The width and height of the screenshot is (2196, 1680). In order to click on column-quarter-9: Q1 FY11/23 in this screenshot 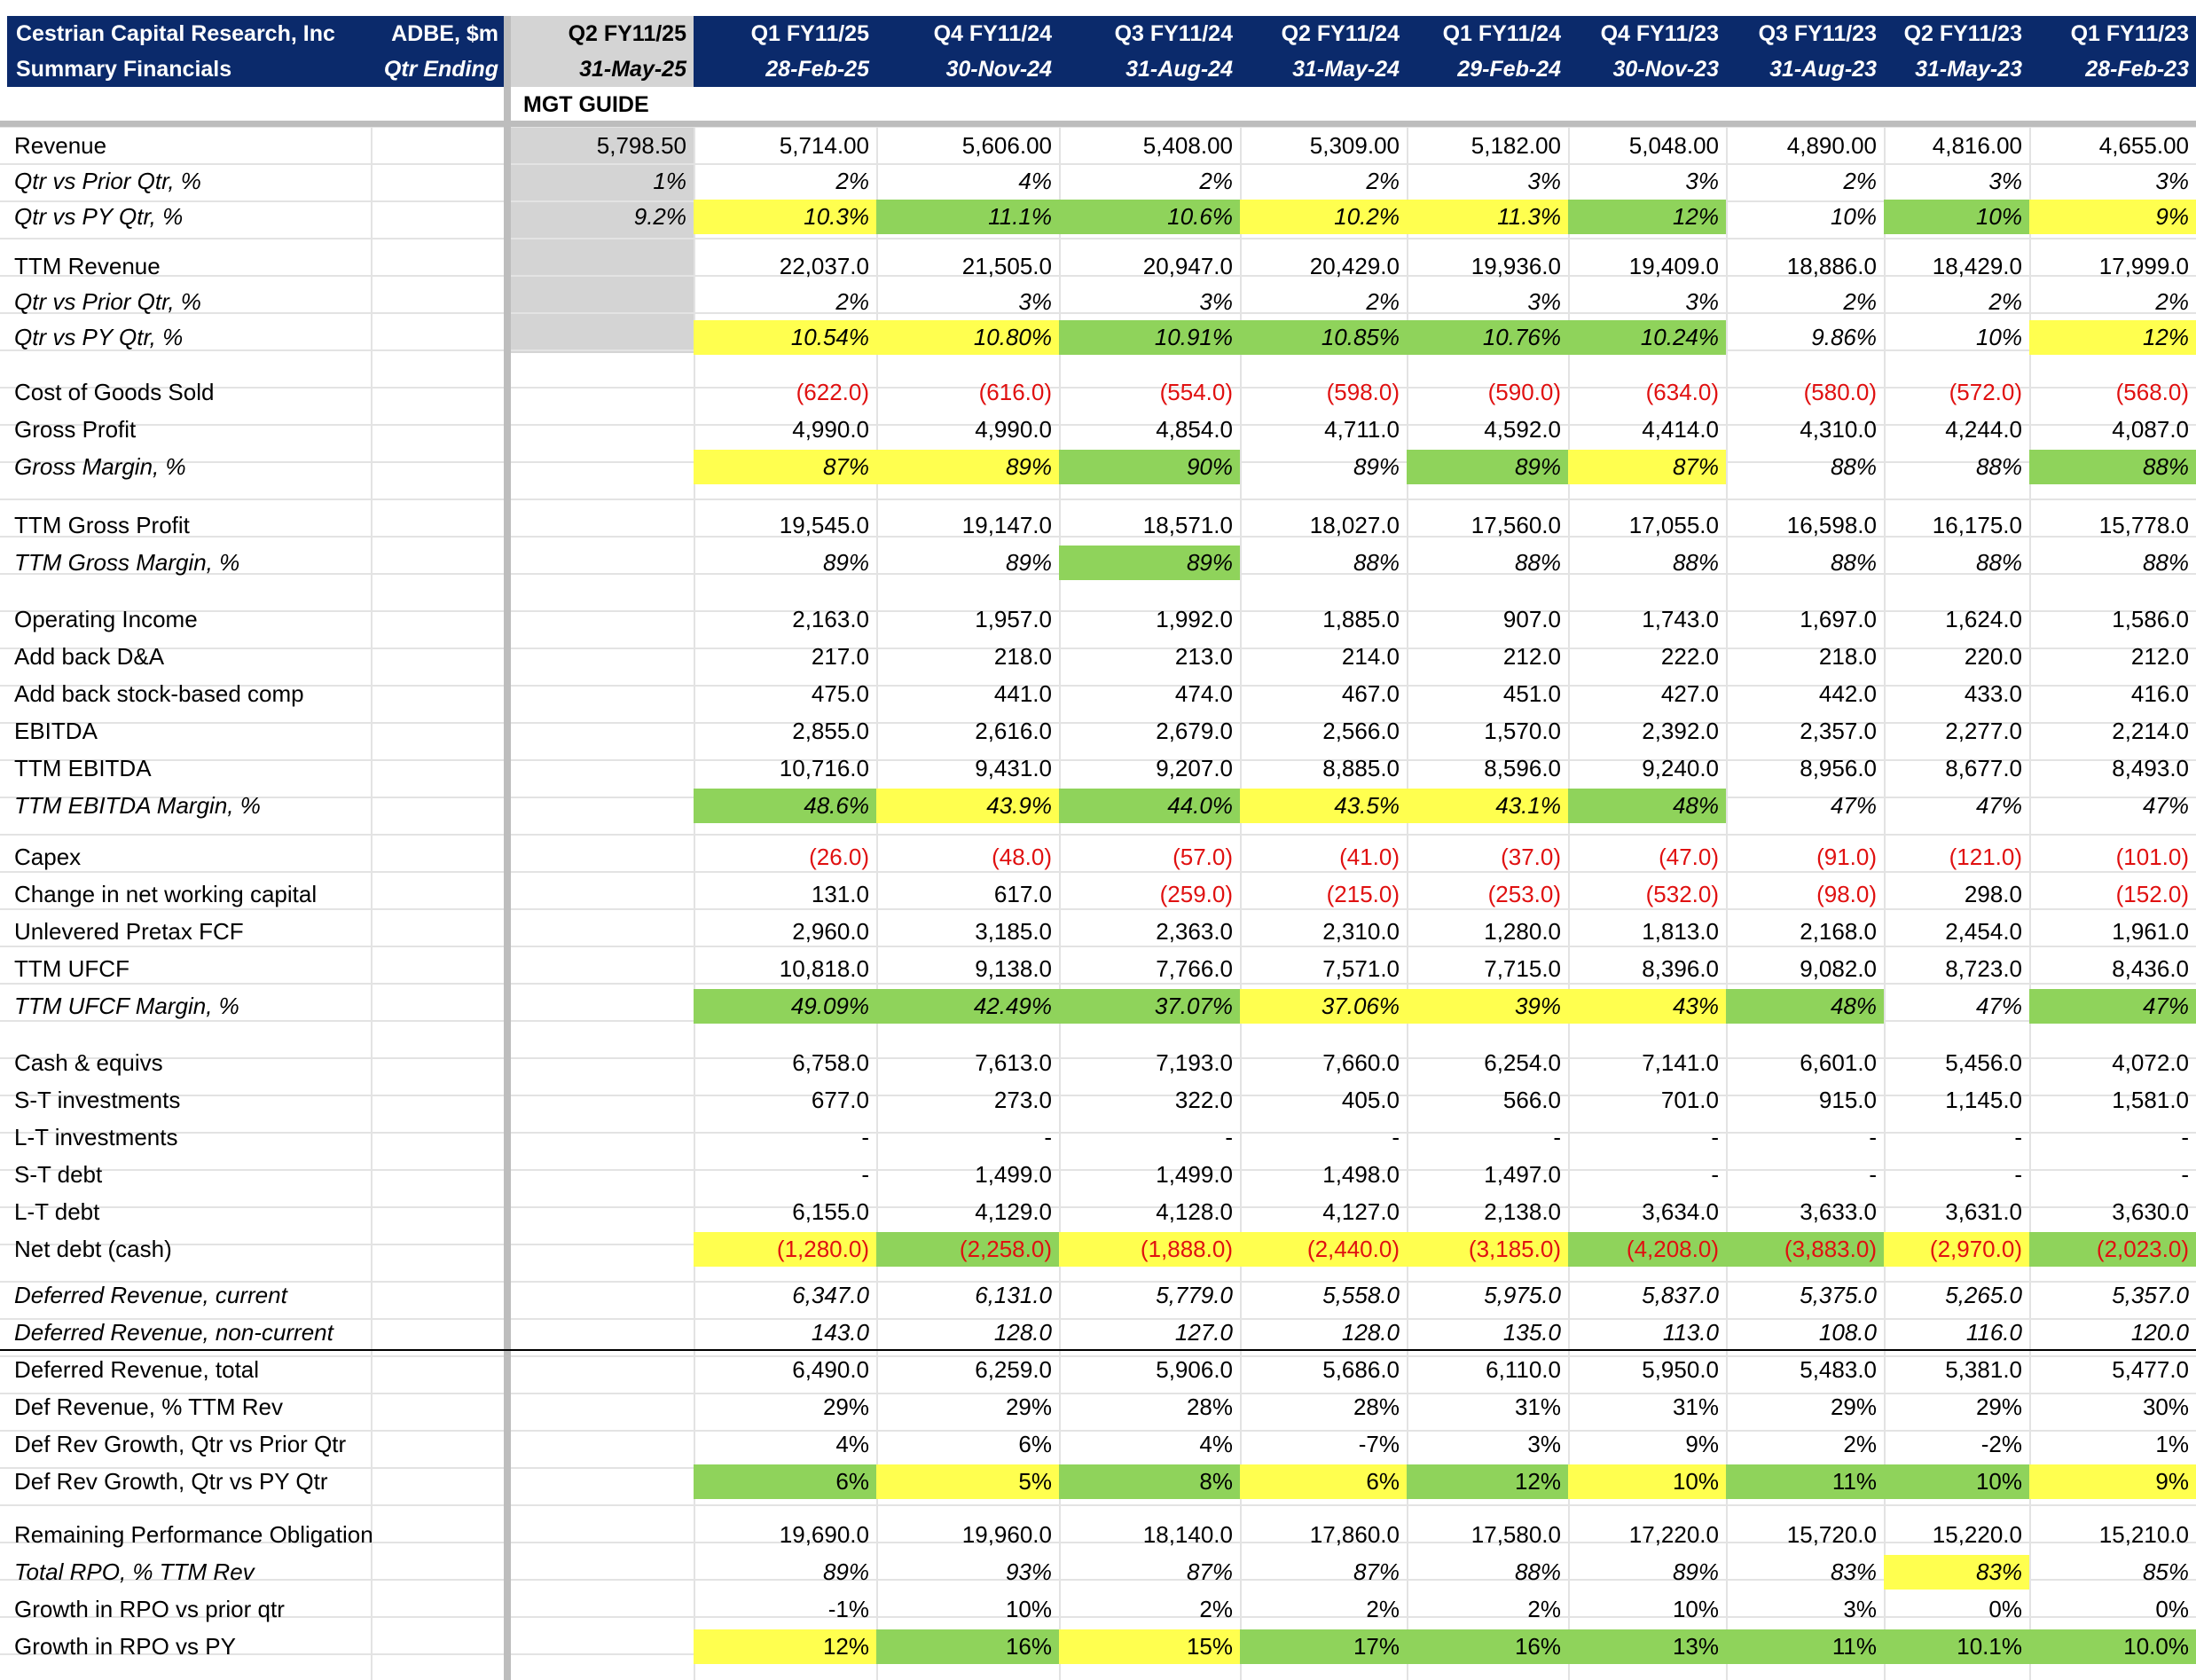, I will do `click(2112, 33)`.